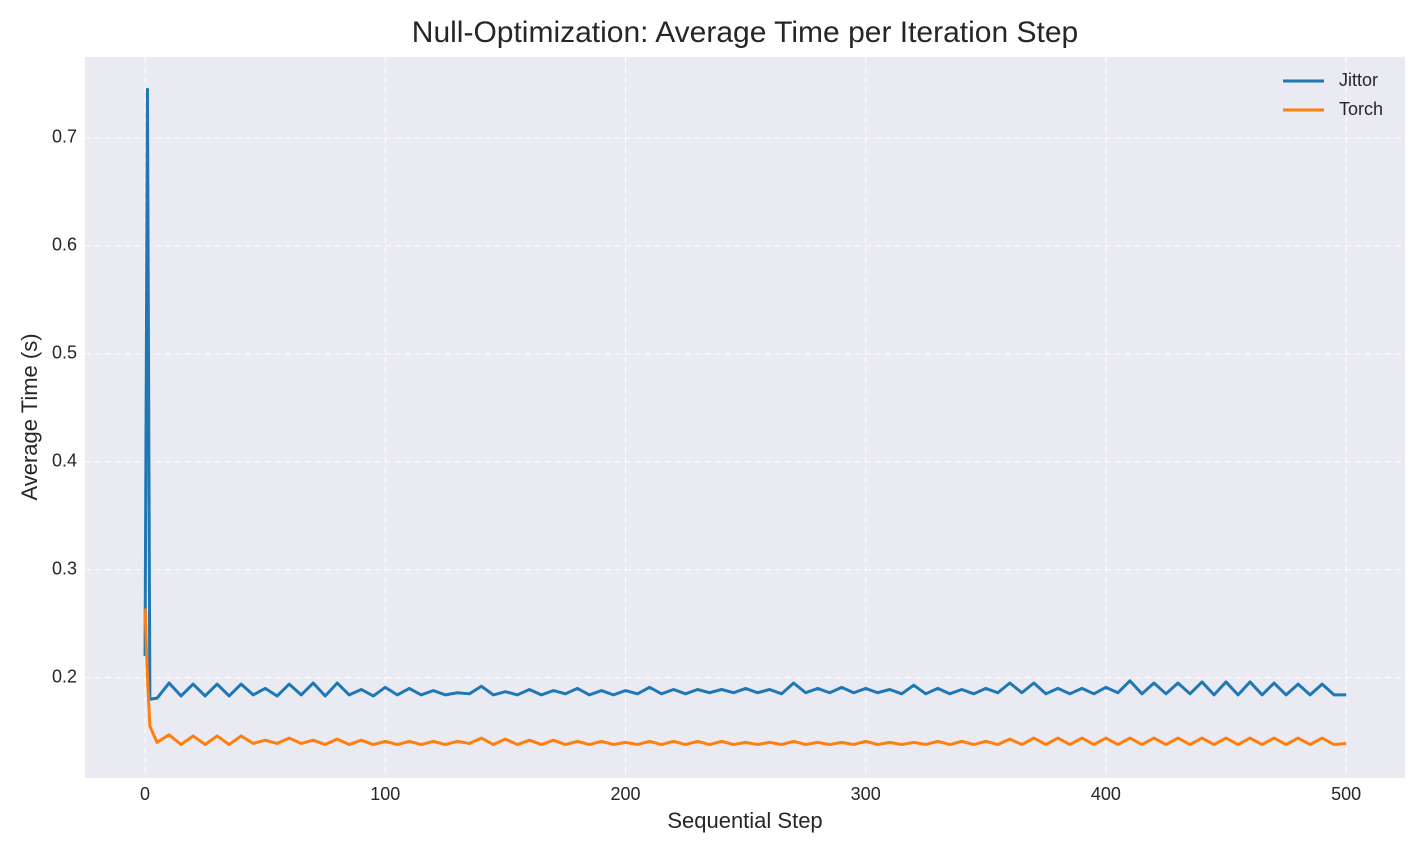 This screenshot has height=856, width=1427. What do you see at coordinates (385, 794) in the screenshot?
I see `x-tick-label: 100` at bounding box center [385, 794].